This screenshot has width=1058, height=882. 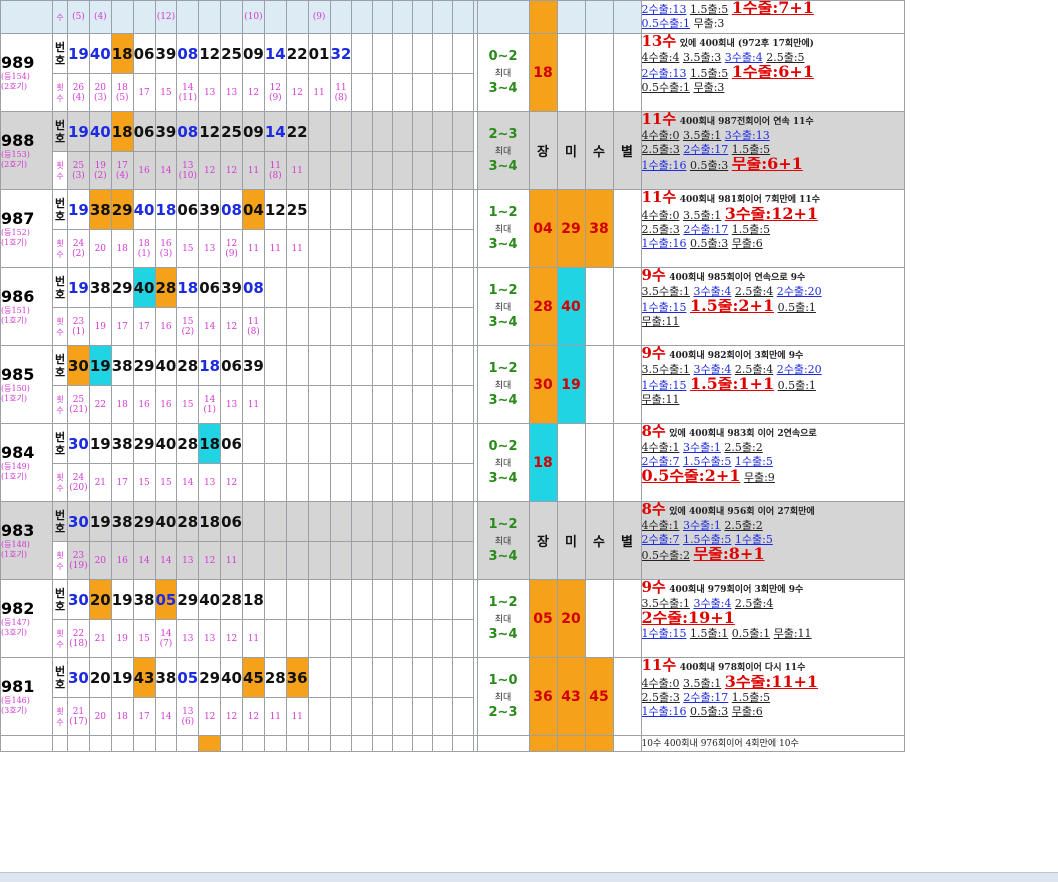 What do you see at coordinates (15, 466) in the screenshot?
I see `round-rank: (등149)` at bounding box center [15, 466].